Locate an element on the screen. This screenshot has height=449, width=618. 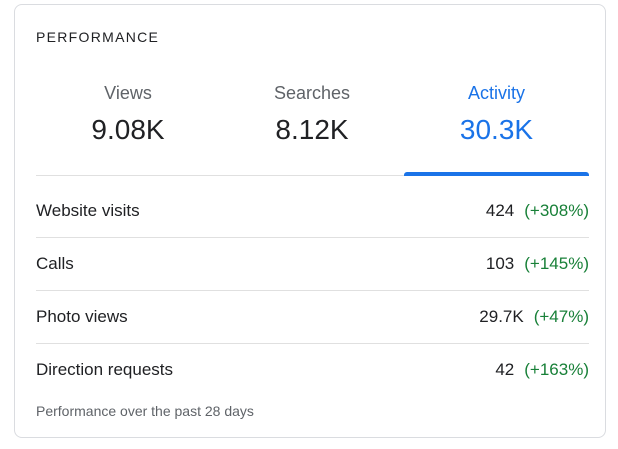
row-label: Direction requests is located at coordinates (105, 369).